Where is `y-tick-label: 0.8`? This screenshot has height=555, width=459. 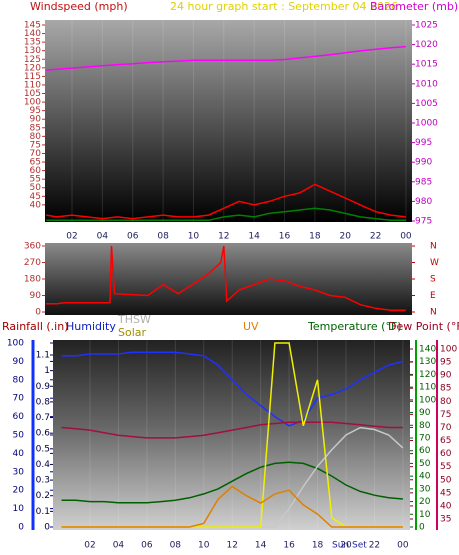 y-tick-label: 0.8 is located at coordinates (43, 402).